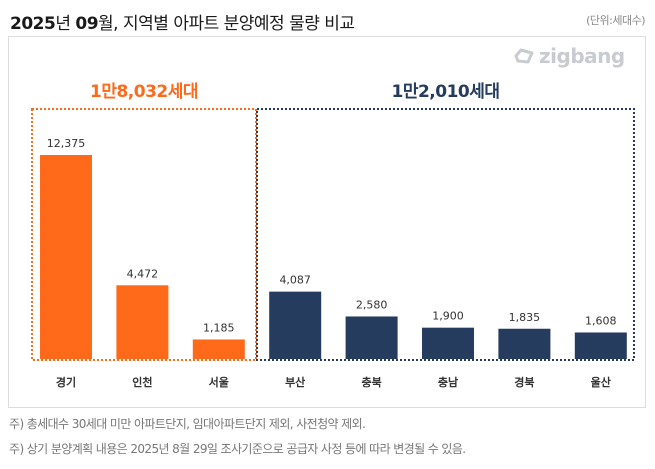 The image size is (655, 469). What do you see at coordinates (448, 382) in the screenshot?
I see `x-tick-label: 충남` at bounding box center [448, 382].